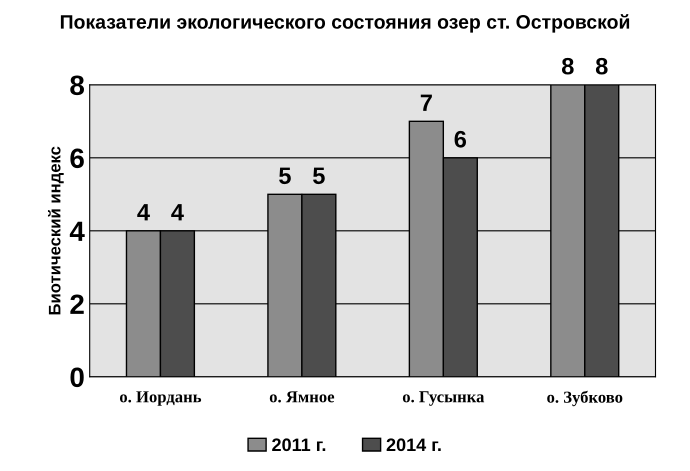 This screenshot has height=471, width=690. What do you see at coordinates (345, 23) in the screenshot?
I see `chart-title: Показатели экологического состояния озер ст. Островской` at bounding box center [345, 23].